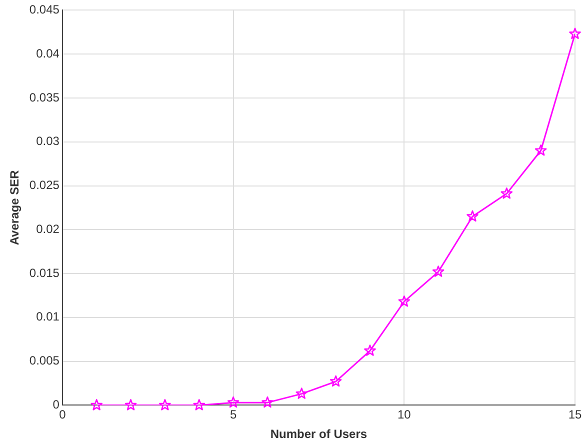  What do you see at coordinates (48, 141) in the screenshot?
I see `y-tick-label: 0.03` at bounding box center [48, 141].